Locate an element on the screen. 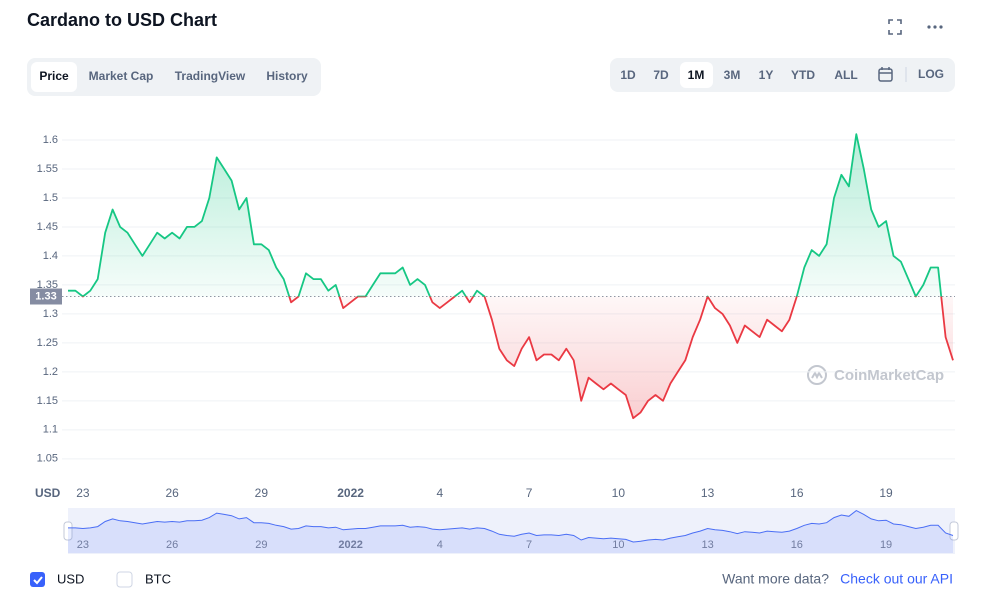  navigator-tick-label: 2022 is located at coordinates (350, 545).